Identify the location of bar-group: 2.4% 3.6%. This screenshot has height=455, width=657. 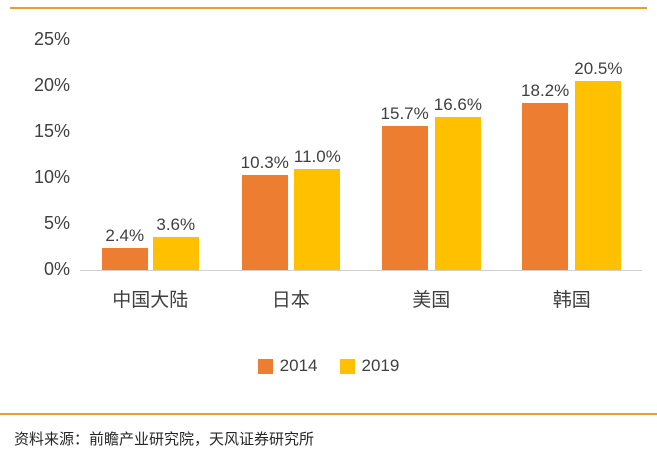
(150, 155).